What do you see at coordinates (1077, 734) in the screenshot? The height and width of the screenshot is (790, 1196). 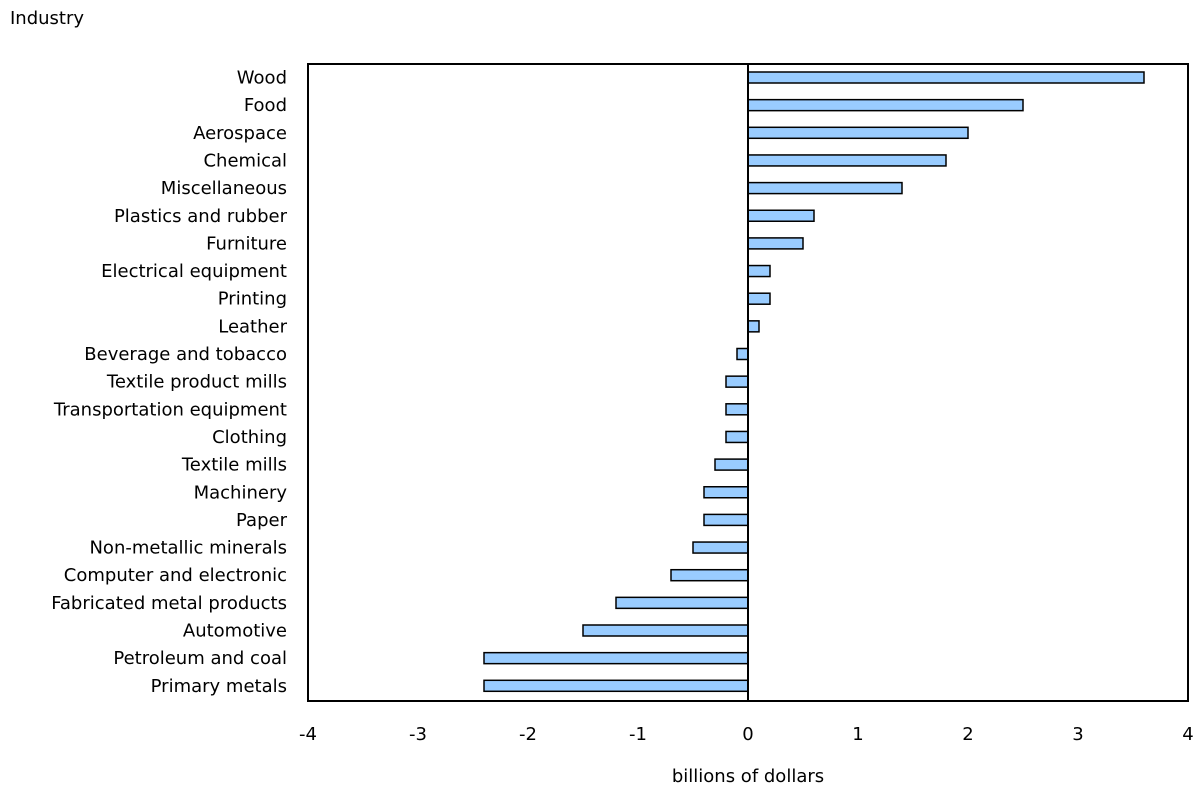 I see `x-tick-label: 3` at bounding box center [1077, 734].